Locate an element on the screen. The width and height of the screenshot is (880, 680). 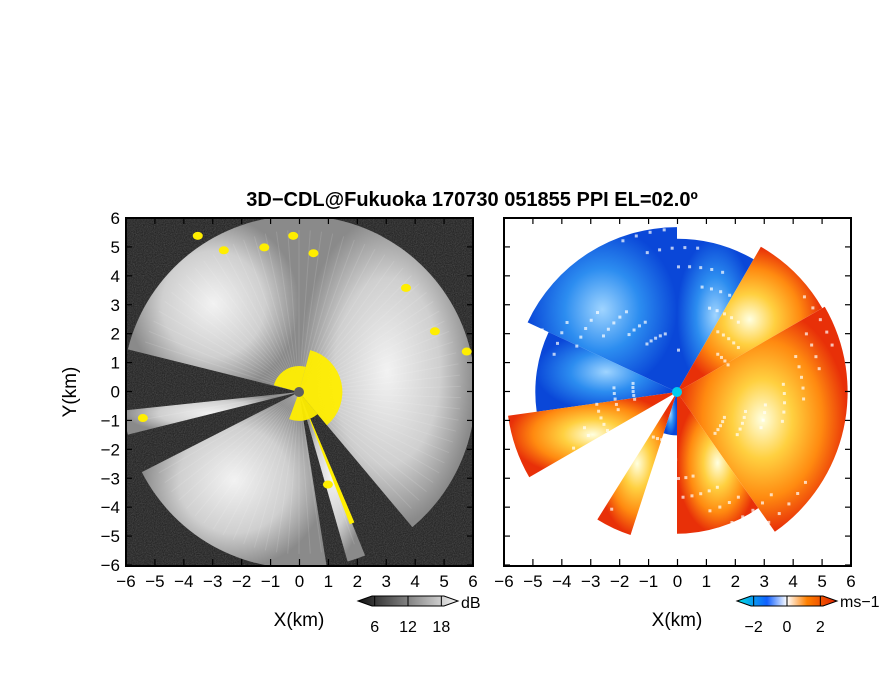
right-x-axis-title: X(km) is located at coordinates (677, 620).